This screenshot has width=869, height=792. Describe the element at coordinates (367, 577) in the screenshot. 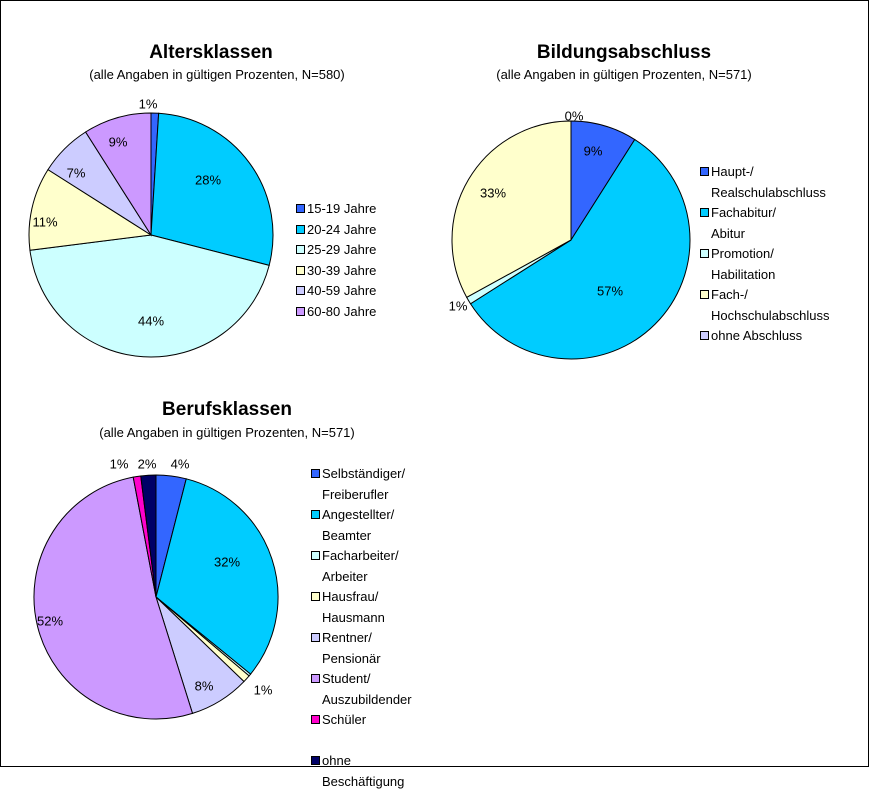

I see `legend-label: Arbeiter` at that location.